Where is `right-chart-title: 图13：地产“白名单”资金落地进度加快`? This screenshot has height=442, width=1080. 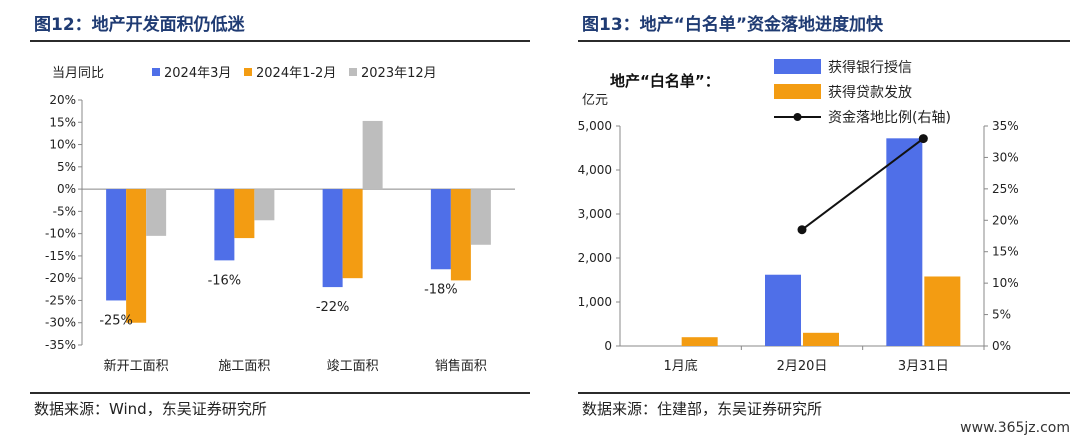
right-chart-title: 图13：地产“白名单”资金落地进度加快 is located at coordinates (733, 25).